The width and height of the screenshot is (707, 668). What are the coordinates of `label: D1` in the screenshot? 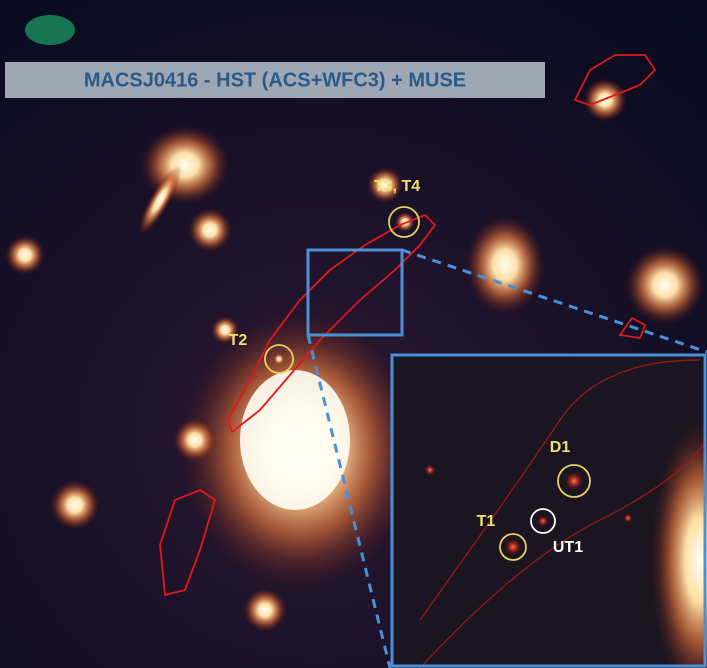 It's located at (560, 447).